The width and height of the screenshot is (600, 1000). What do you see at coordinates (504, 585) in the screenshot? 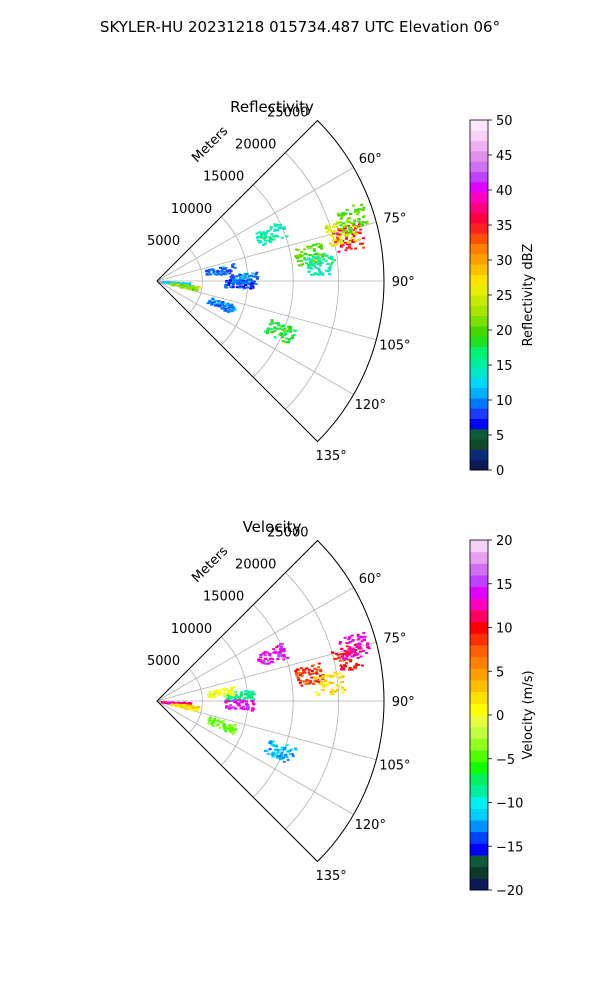
I see `colorbar-tick-label: 15` at bounding box center [504, 585].